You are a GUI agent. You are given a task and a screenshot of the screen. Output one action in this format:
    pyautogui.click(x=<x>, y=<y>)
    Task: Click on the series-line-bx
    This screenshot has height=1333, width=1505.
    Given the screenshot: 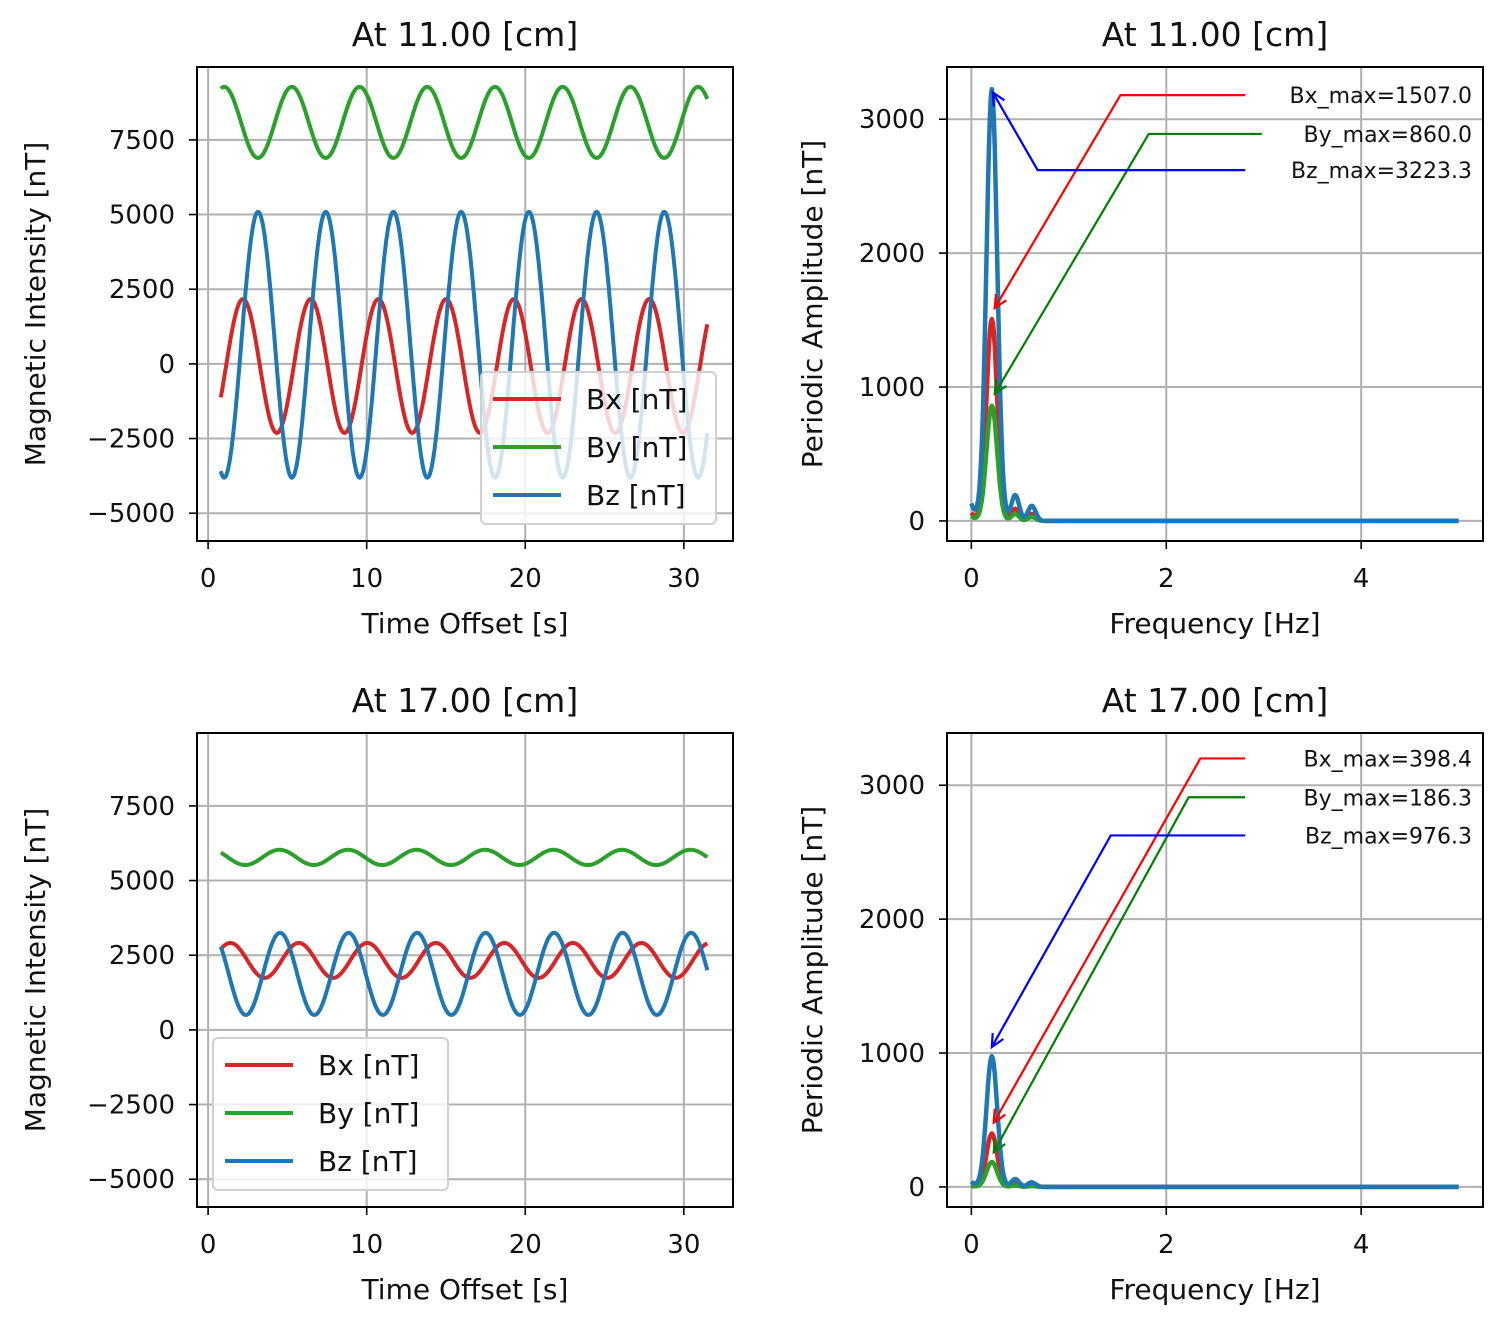 What is the action you would take?
    pyautogui.click(x=464, y=960)
    